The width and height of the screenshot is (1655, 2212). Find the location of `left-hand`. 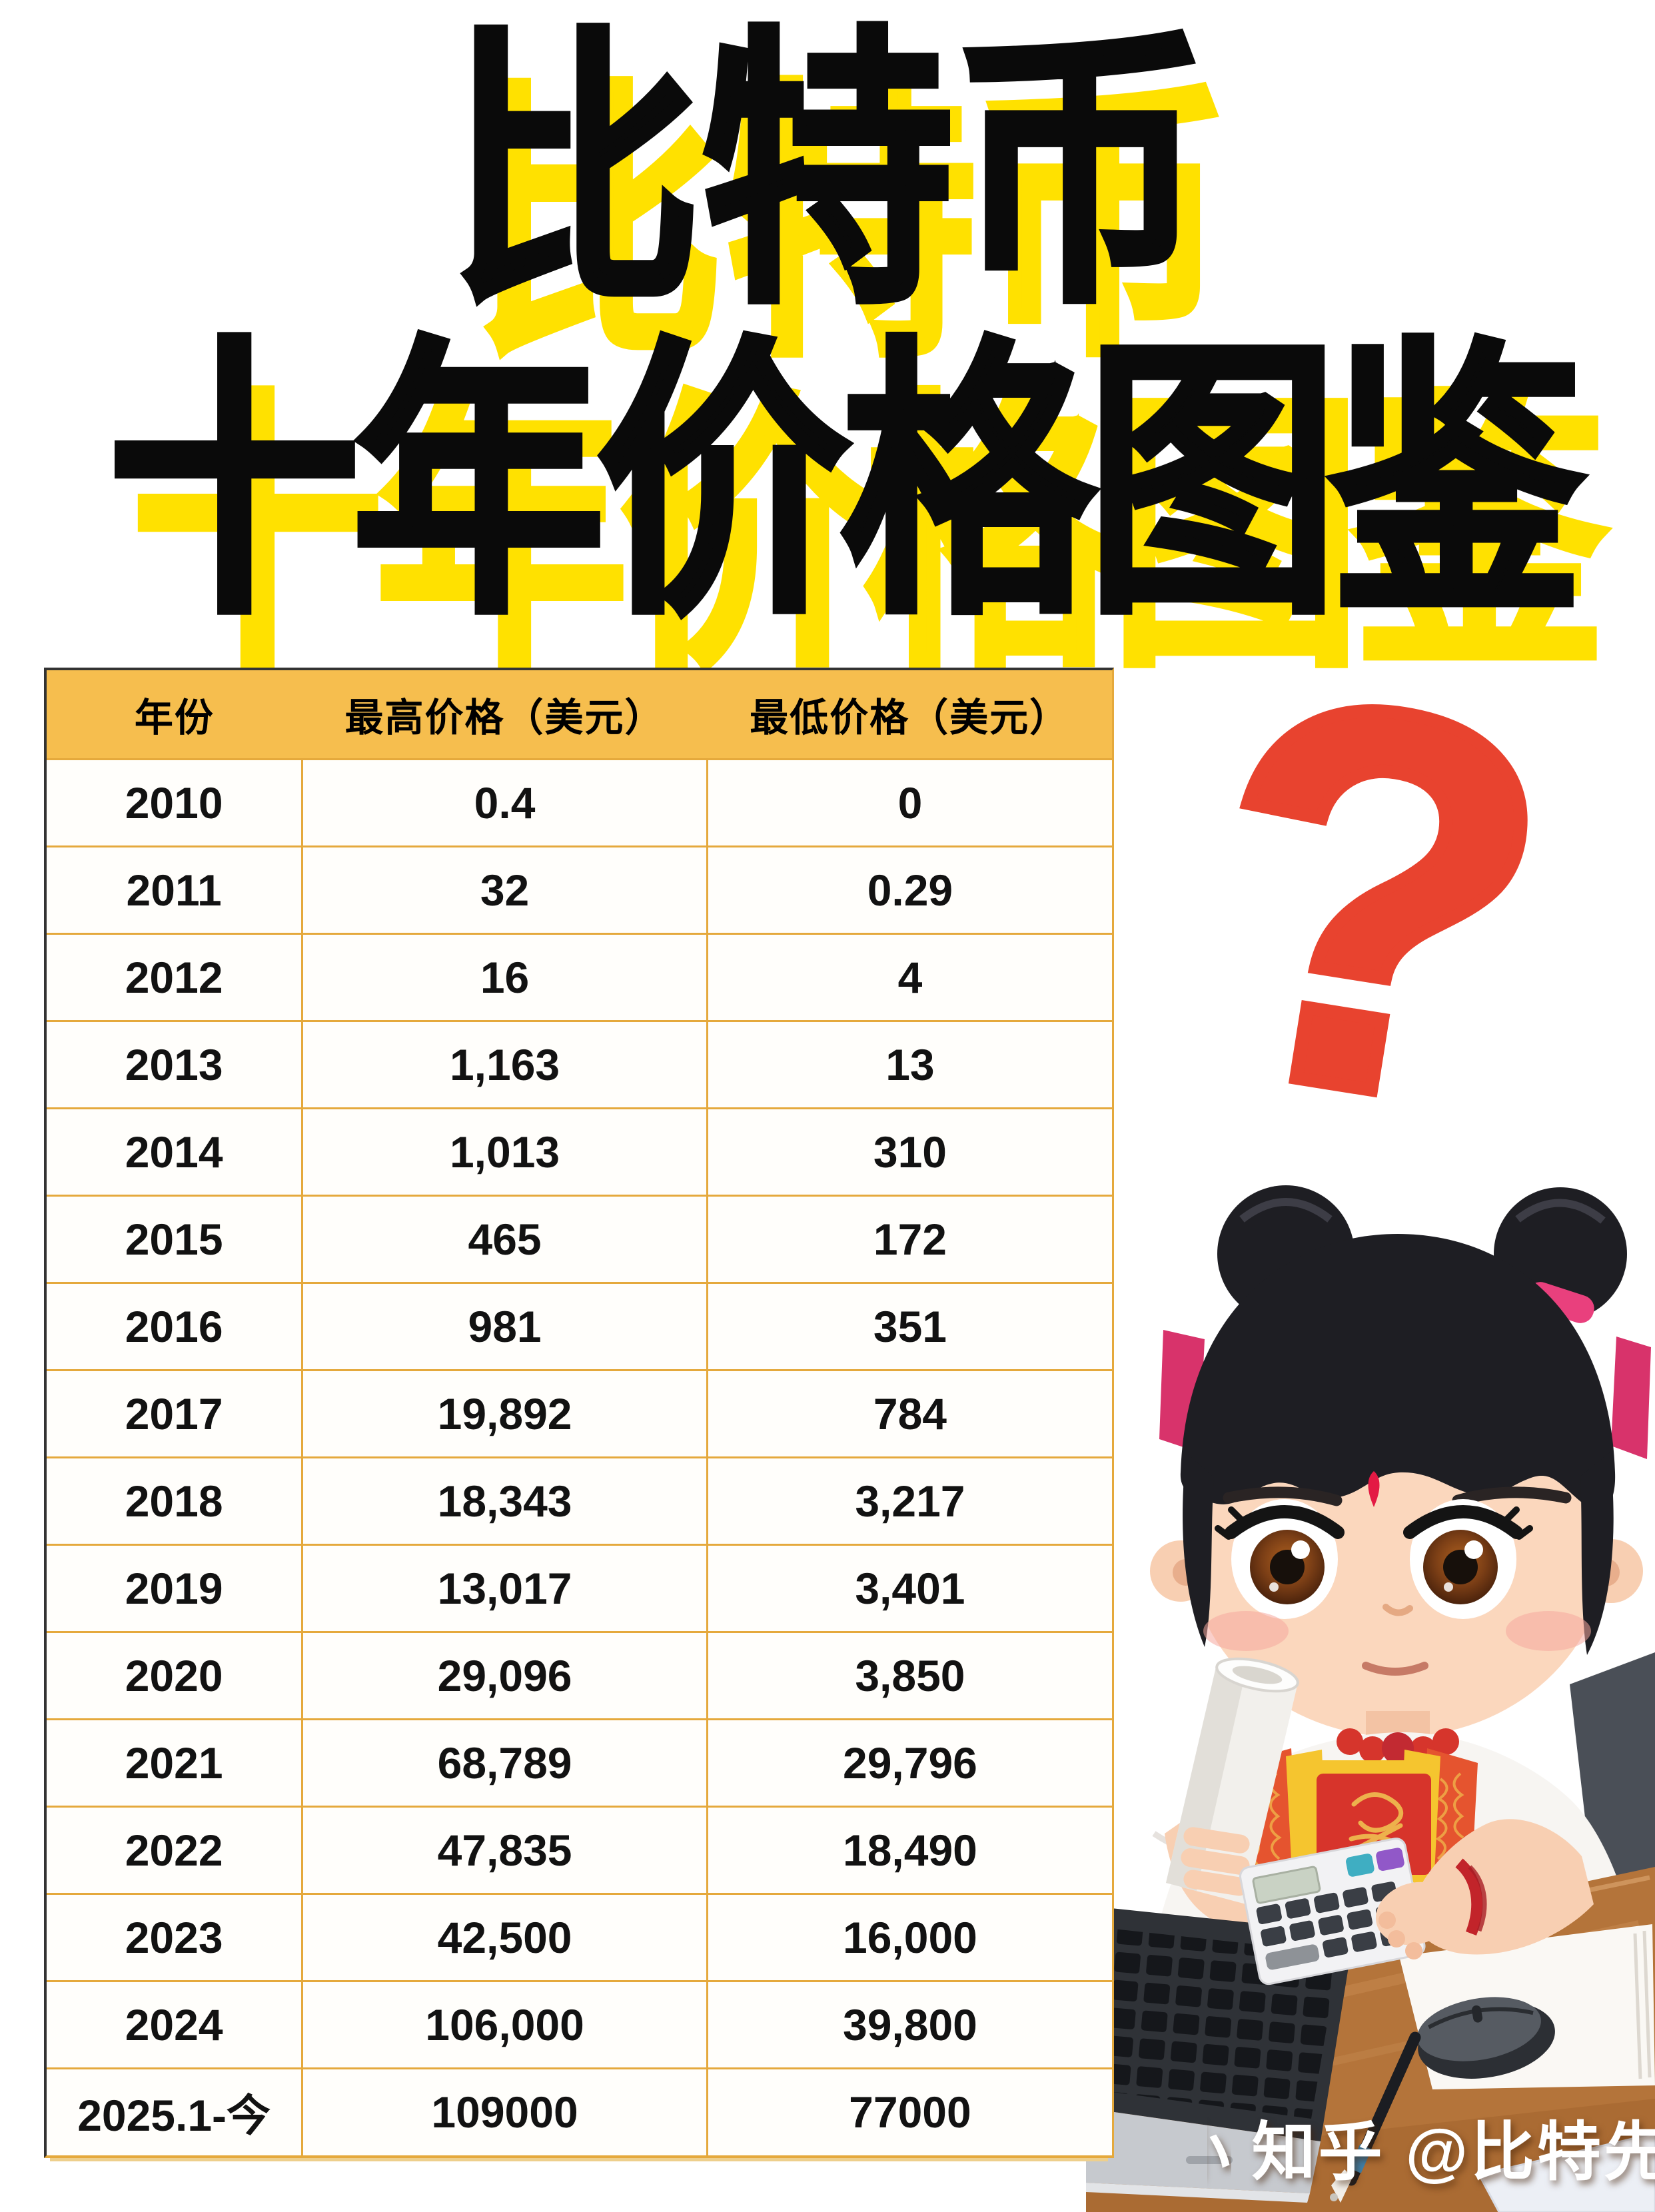

left-hand is located at coordinates (1215, 1861).